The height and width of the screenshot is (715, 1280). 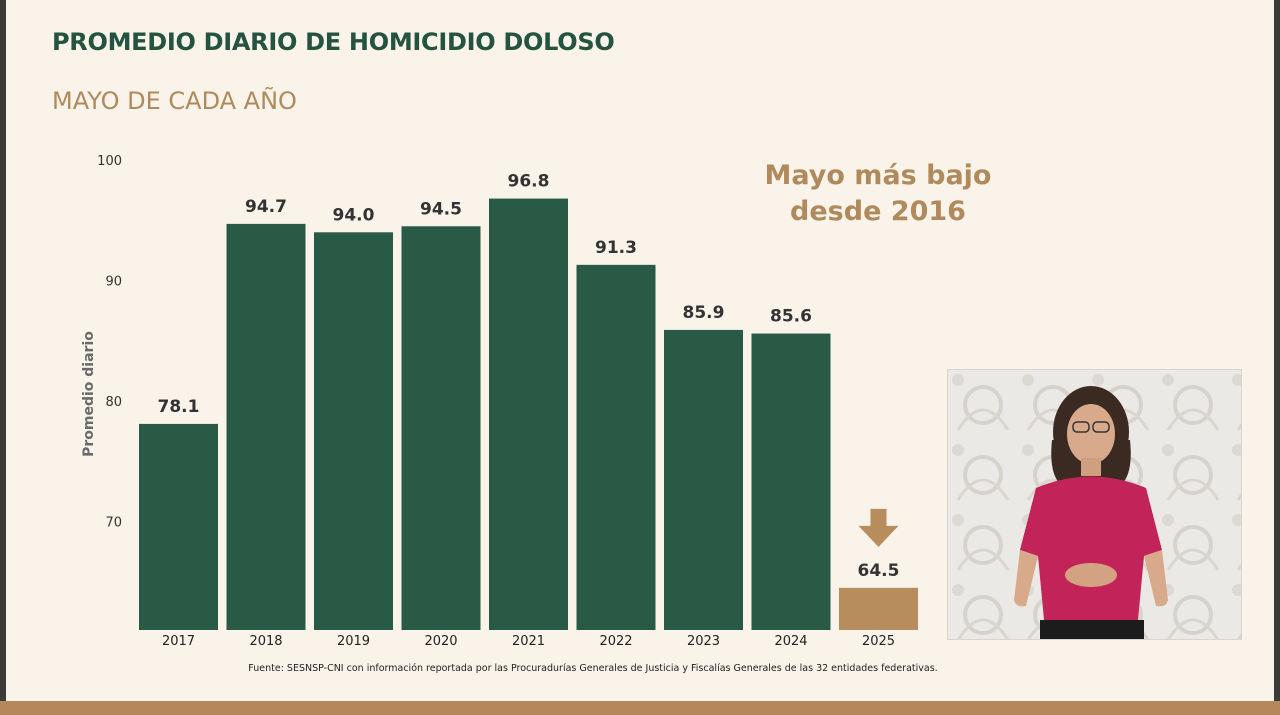 I want to click on y-axis-label: Promedio diario, so click(x=89, y=394).